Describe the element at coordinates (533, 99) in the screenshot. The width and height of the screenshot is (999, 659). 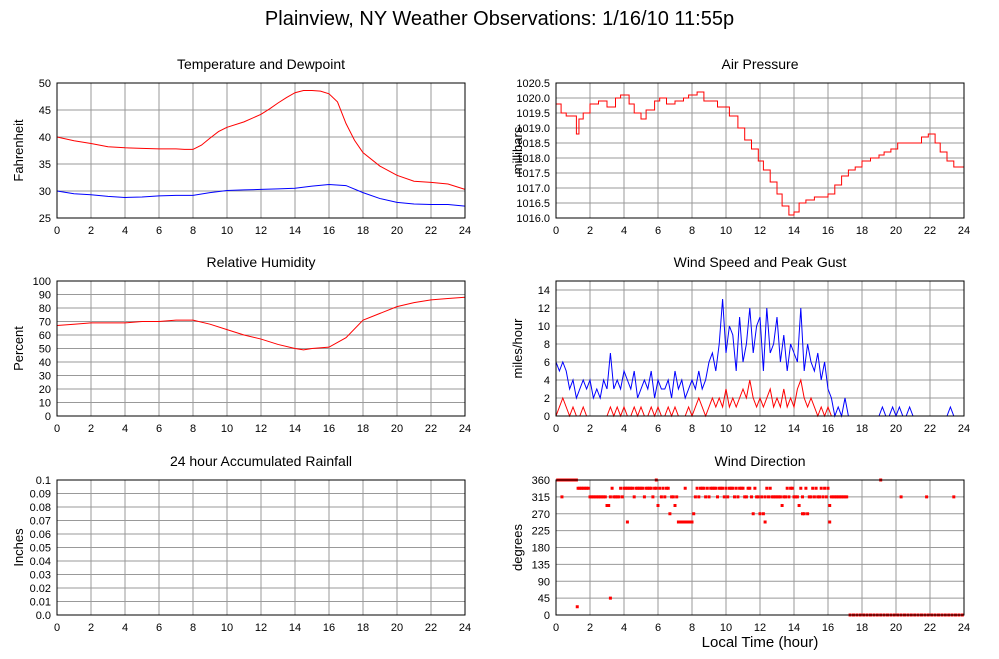
I see `y-tick-label: 1020.0` at that location.